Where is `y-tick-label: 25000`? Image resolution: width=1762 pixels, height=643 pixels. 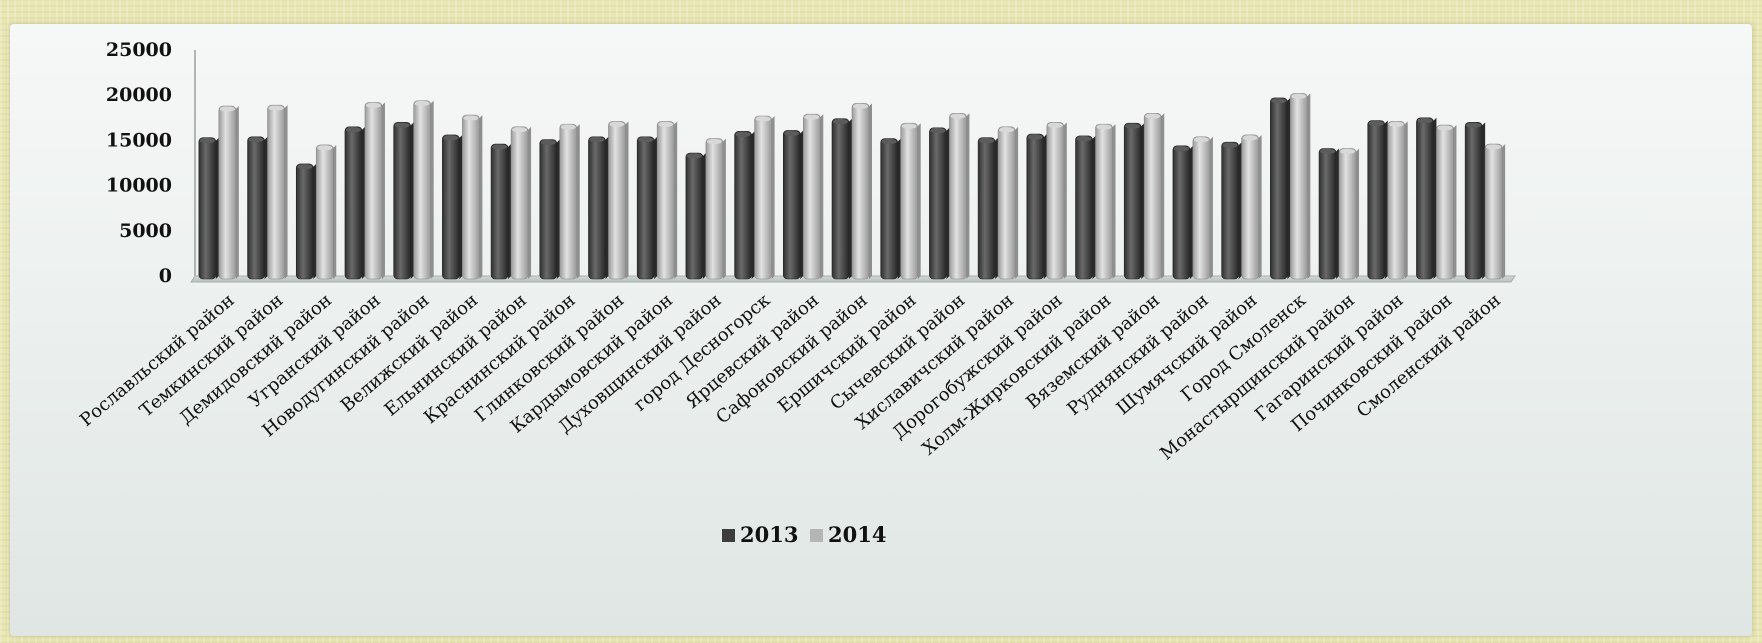 y-tick-label: 25000 is located at coordinates (139, 50).